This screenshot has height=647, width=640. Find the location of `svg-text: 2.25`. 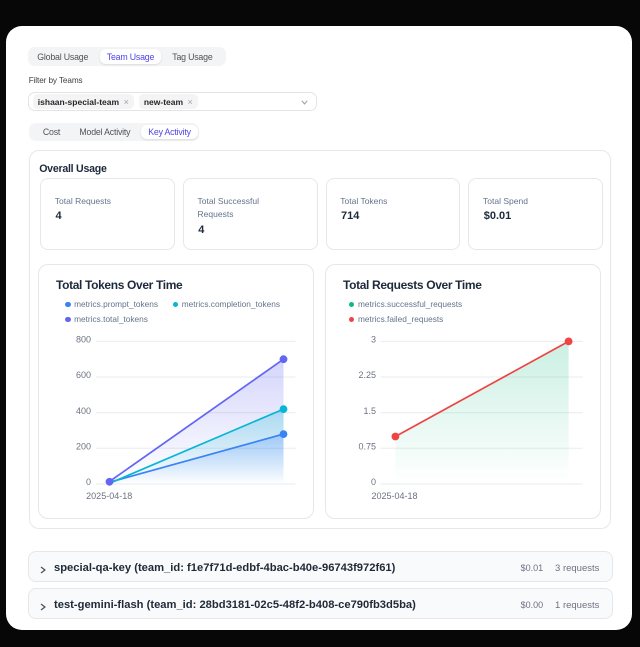

svg-text: 2.25 is located at coordinates (367, 375).